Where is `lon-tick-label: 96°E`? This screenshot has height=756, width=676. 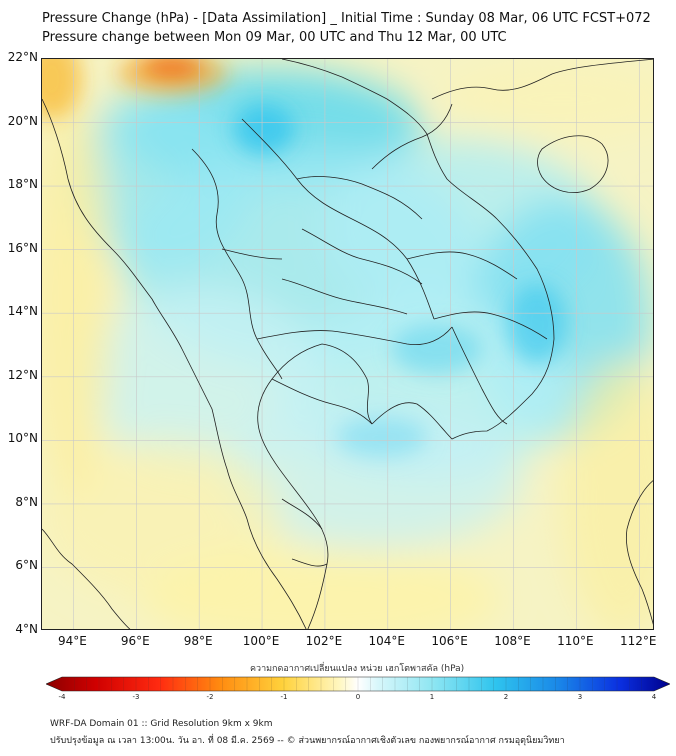
lon-tick-label: 96°E is located at coordinates (135, 641).